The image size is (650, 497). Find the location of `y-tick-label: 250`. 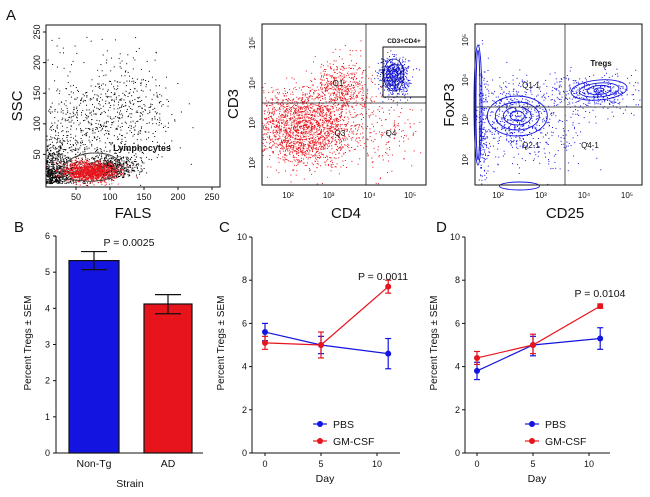

y-tick-label: 250 is located at coordinates (37, 31).